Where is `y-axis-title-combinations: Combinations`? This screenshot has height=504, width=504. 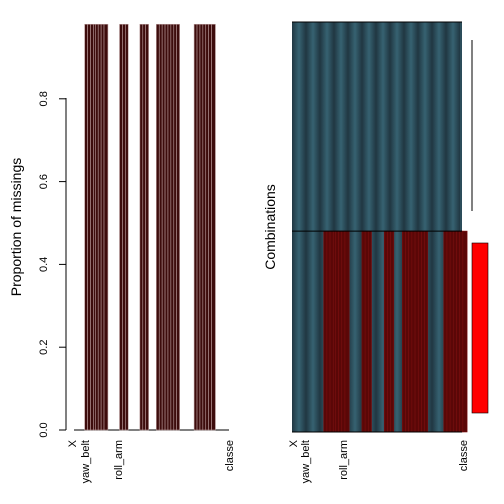
y-axis-title-combinations: Combinations is located at coordinates (270, 227).